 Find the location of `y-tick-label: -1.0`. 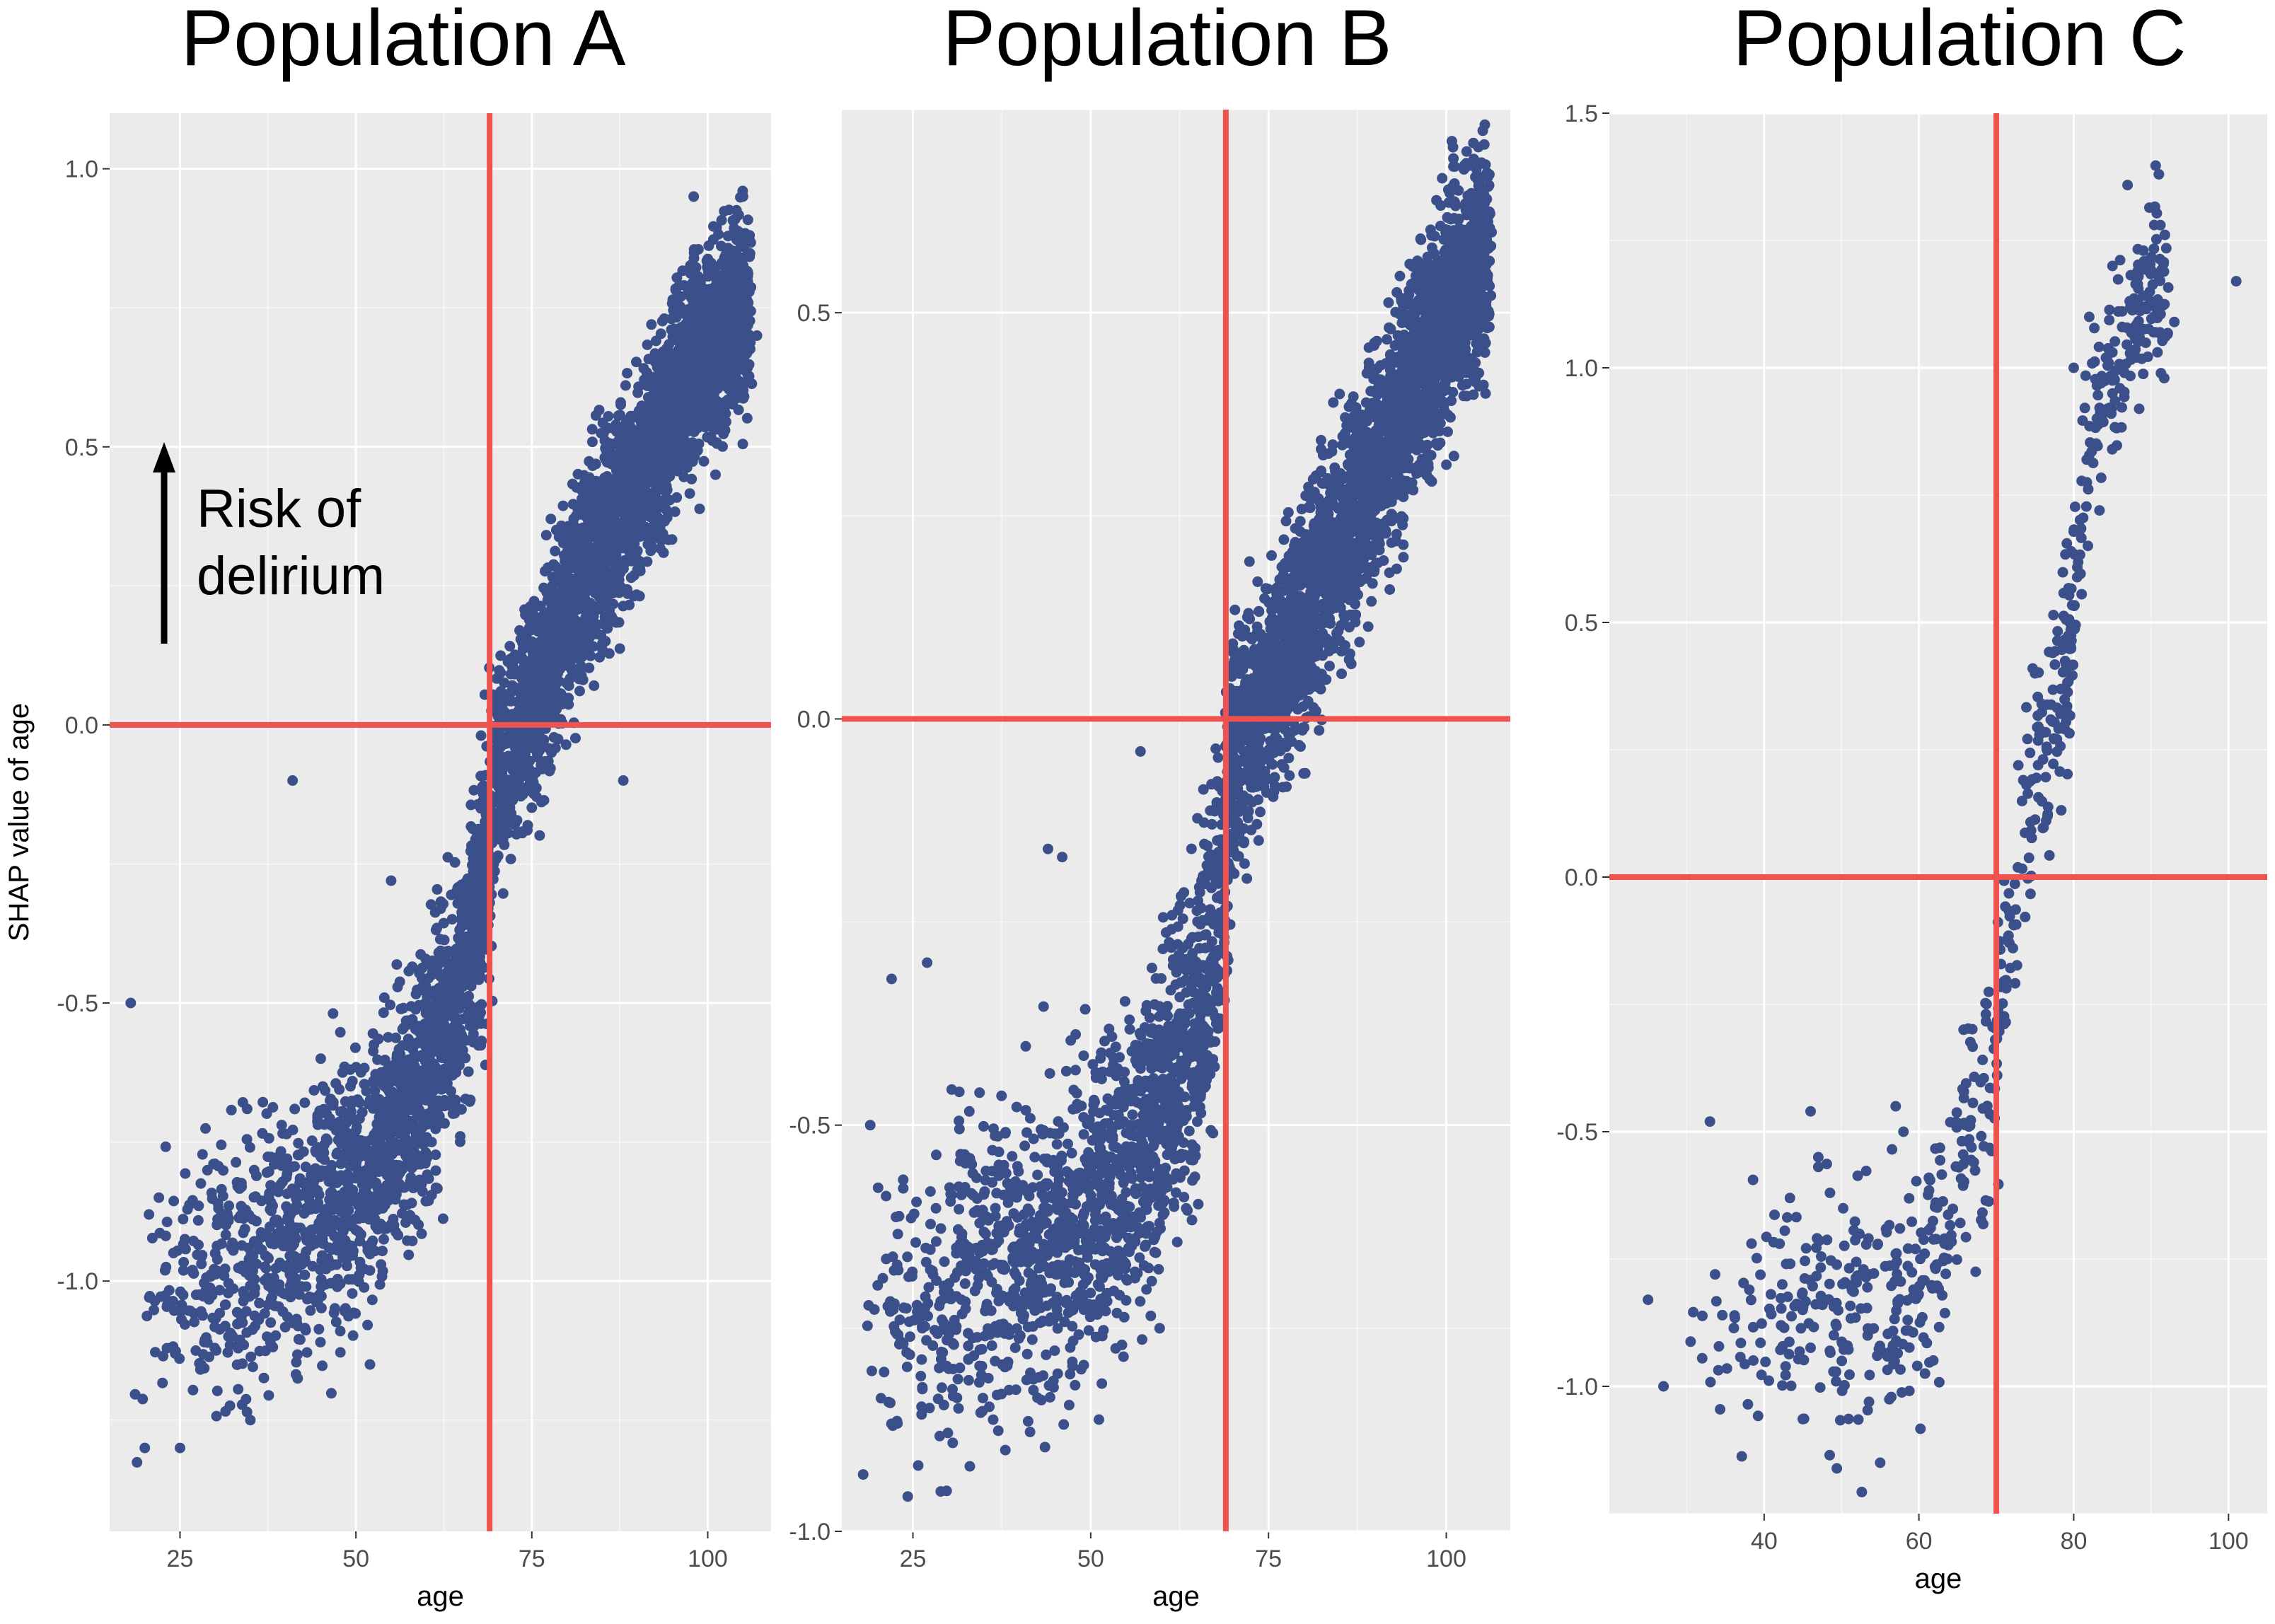

y-tick-label: -1.0 is located at coordinates (78, 1281).